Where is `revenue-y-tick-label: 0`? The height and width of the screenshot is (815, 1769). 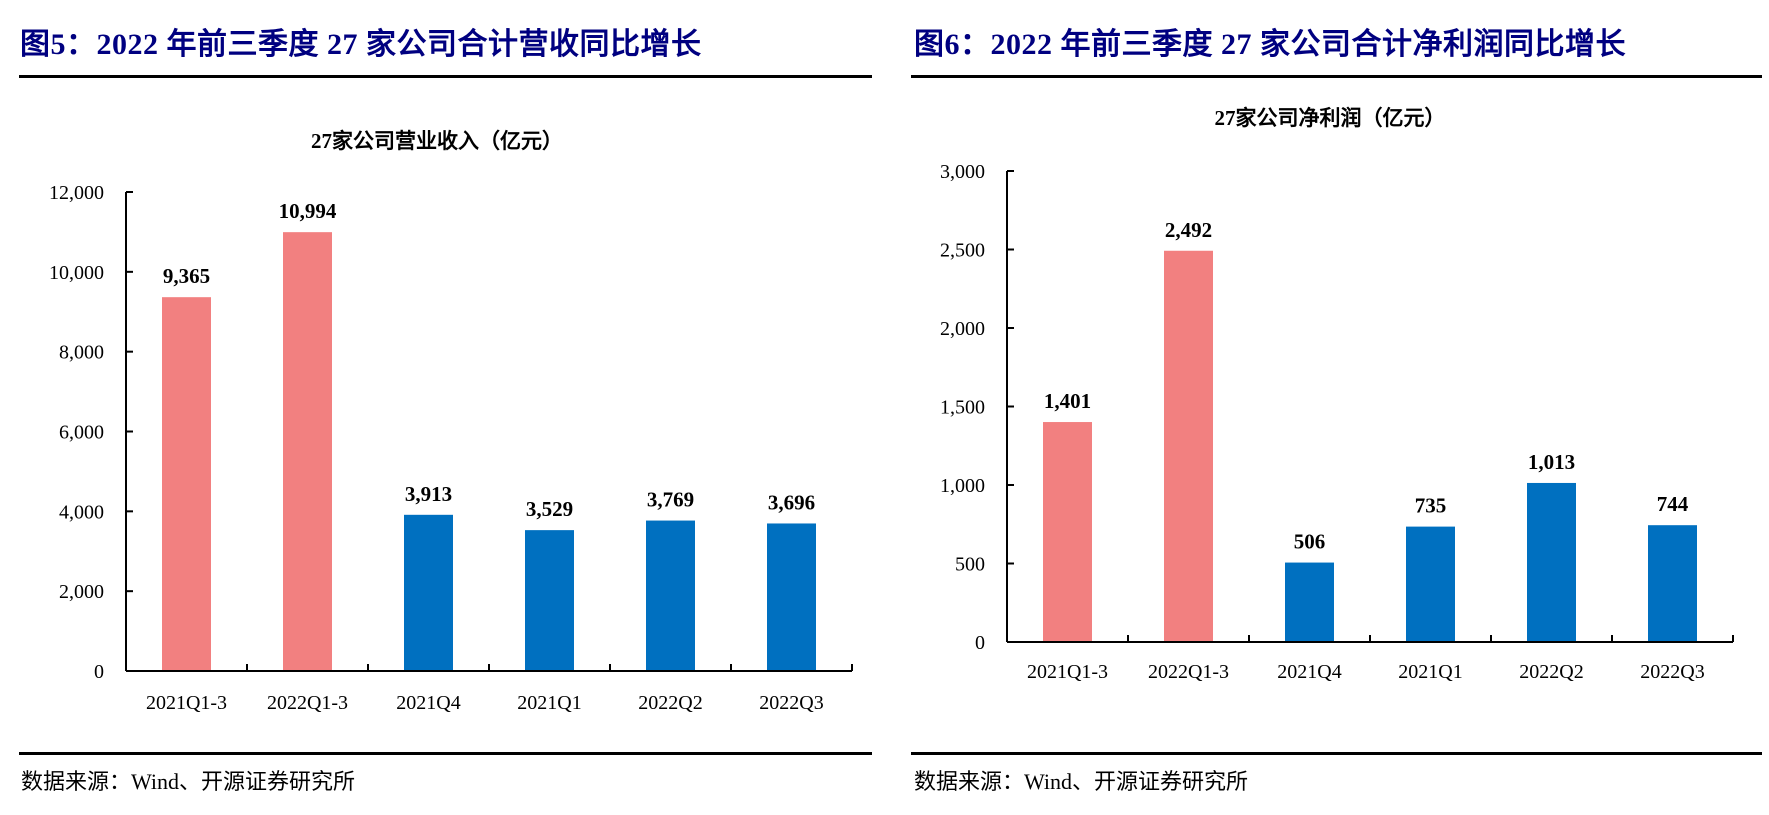 revenue-y-tick-label: 0 is located at coordinates (99, 672).